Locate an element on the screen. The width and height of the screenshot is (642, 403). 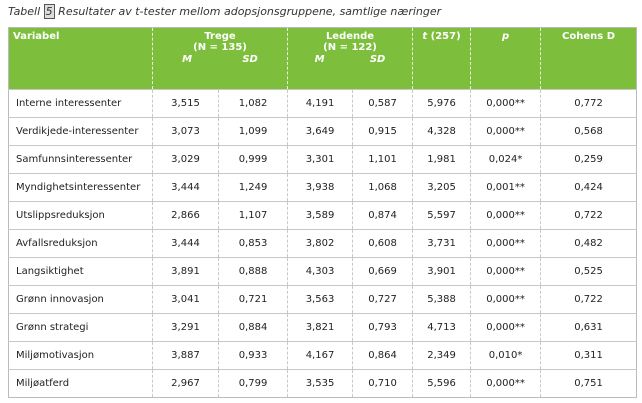
cell: 0,999 is located at coordinates (252, 159).